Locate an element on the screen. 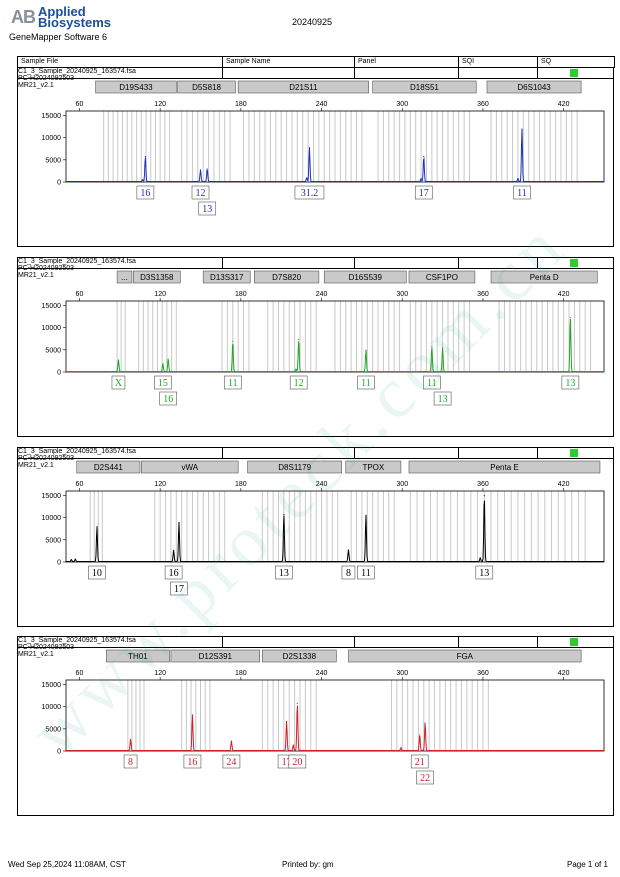  locus-marker-label: D5S818 is located at coordinates (206, 87).